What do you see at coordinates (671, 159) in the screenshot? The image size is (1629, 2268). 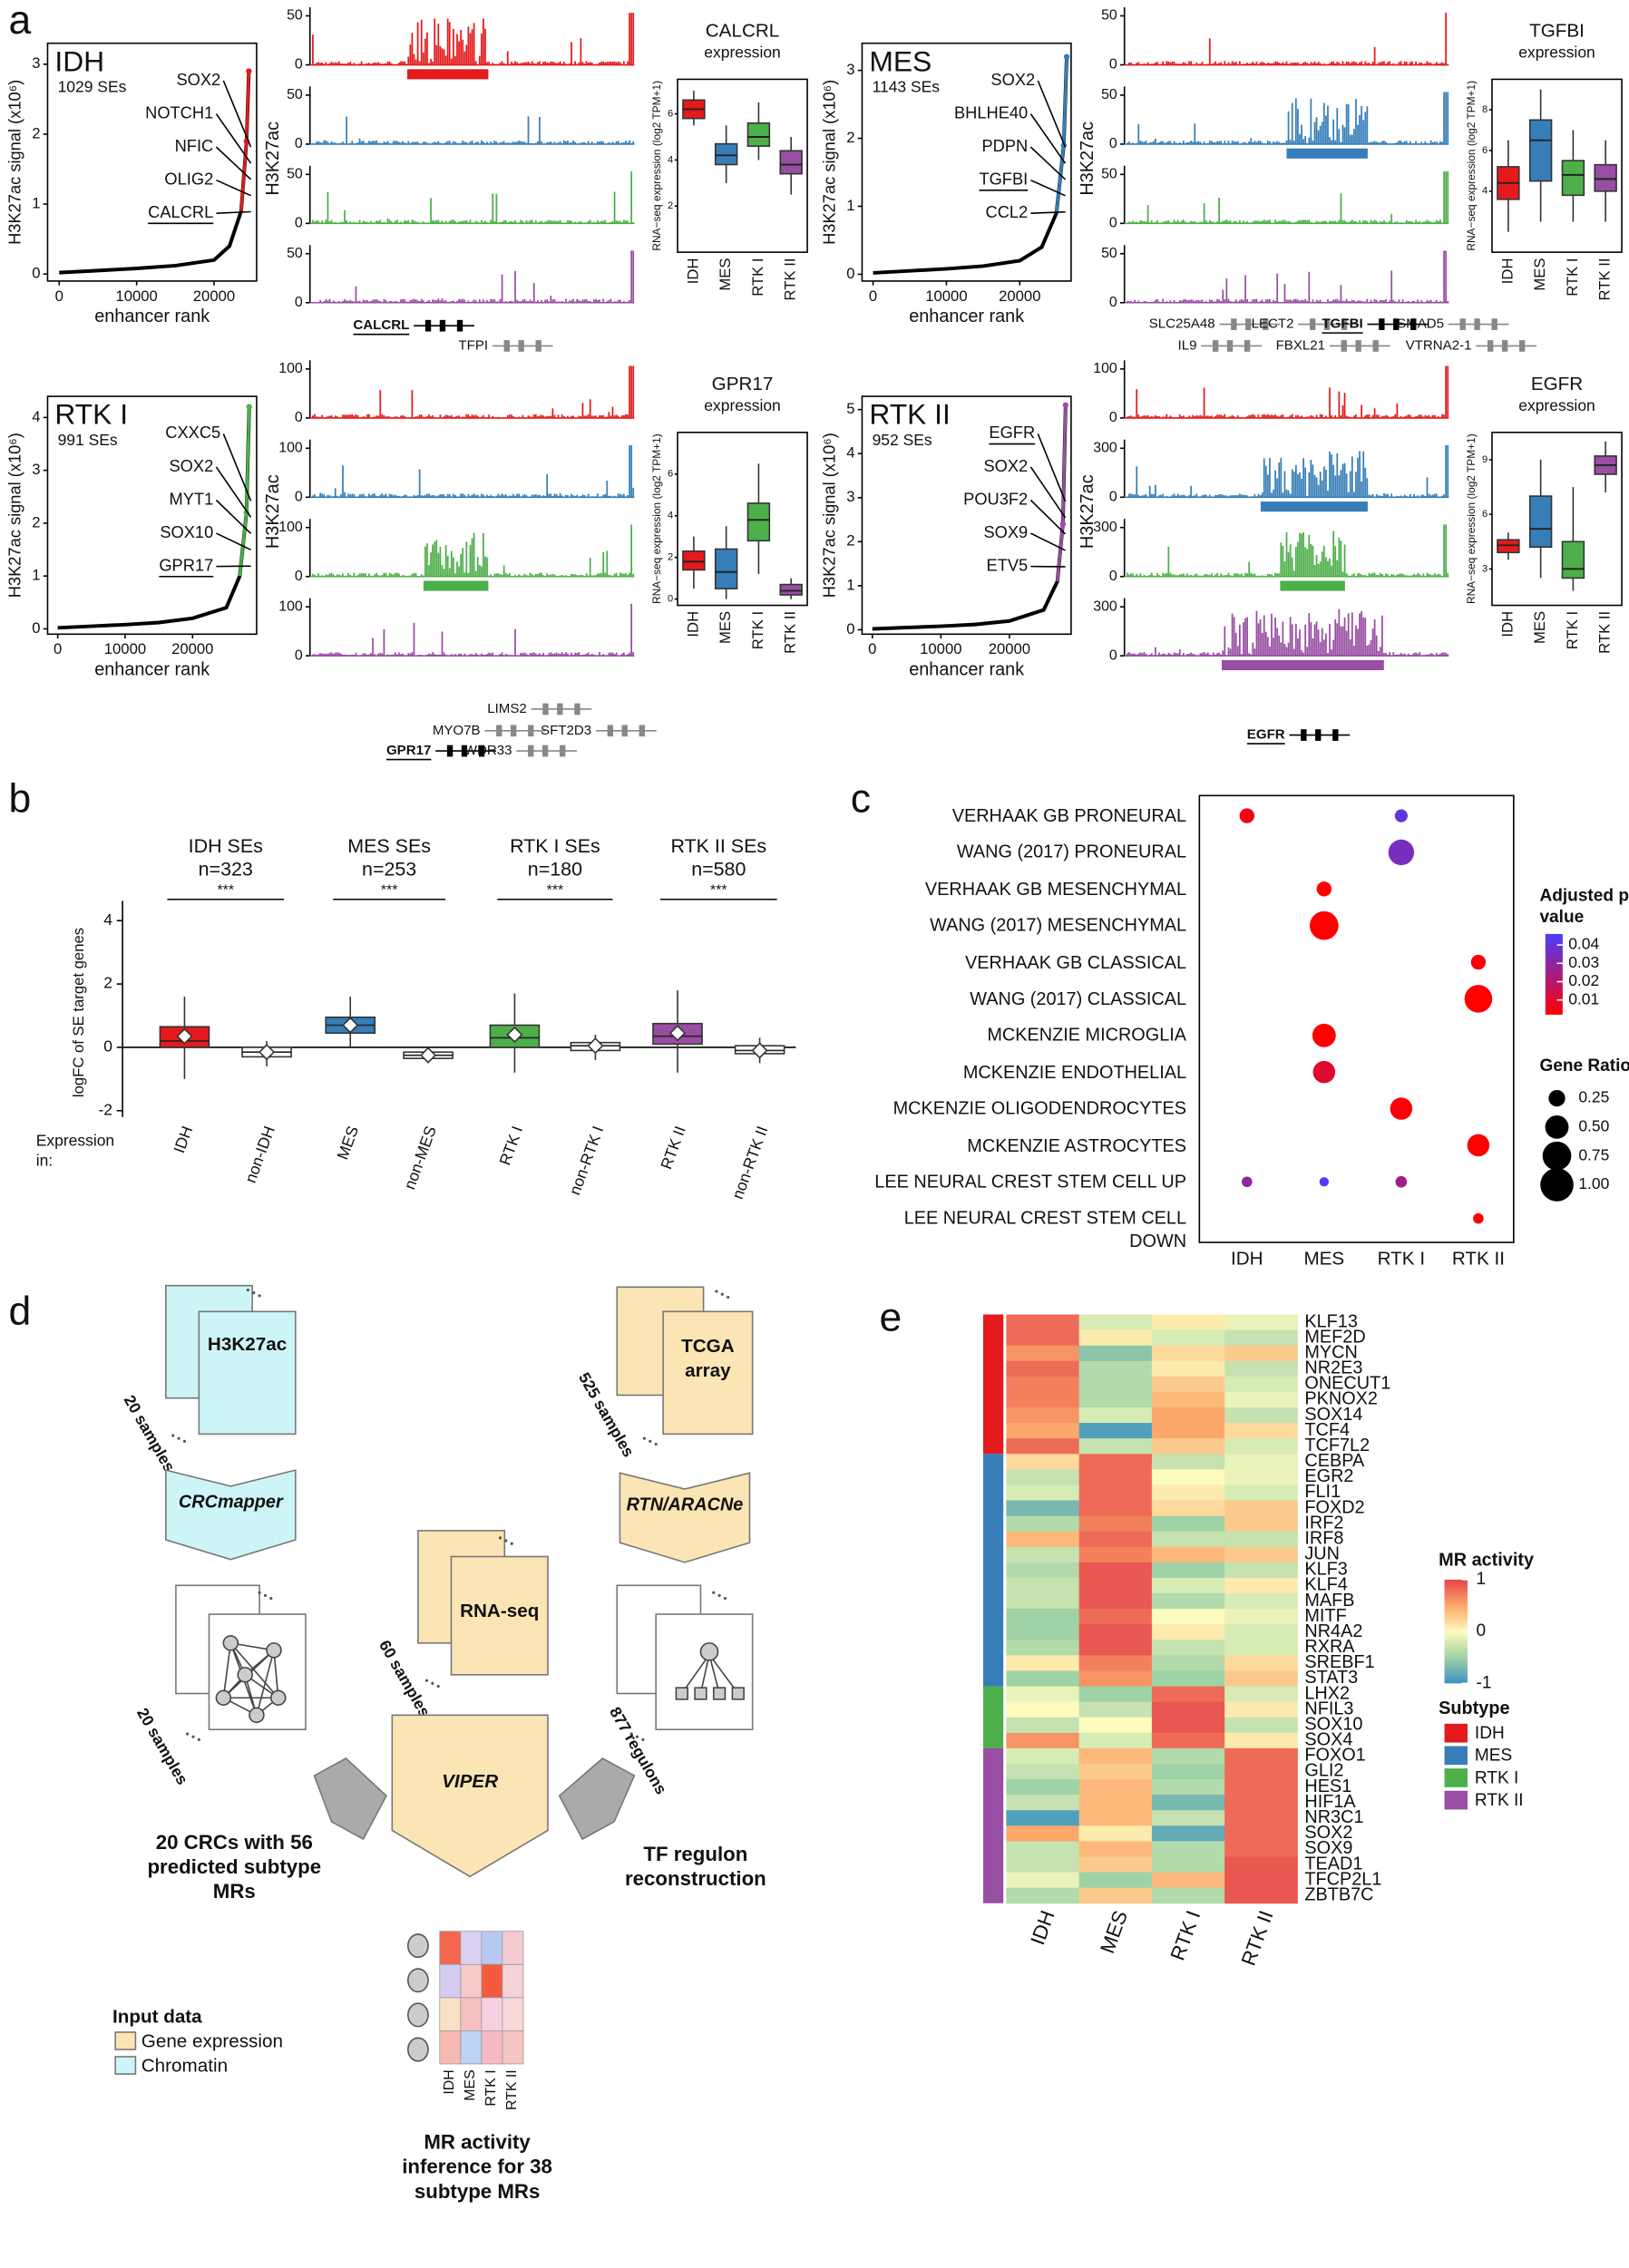 I see `box-y-tick-label: 4` at bounding box center [671, 159].